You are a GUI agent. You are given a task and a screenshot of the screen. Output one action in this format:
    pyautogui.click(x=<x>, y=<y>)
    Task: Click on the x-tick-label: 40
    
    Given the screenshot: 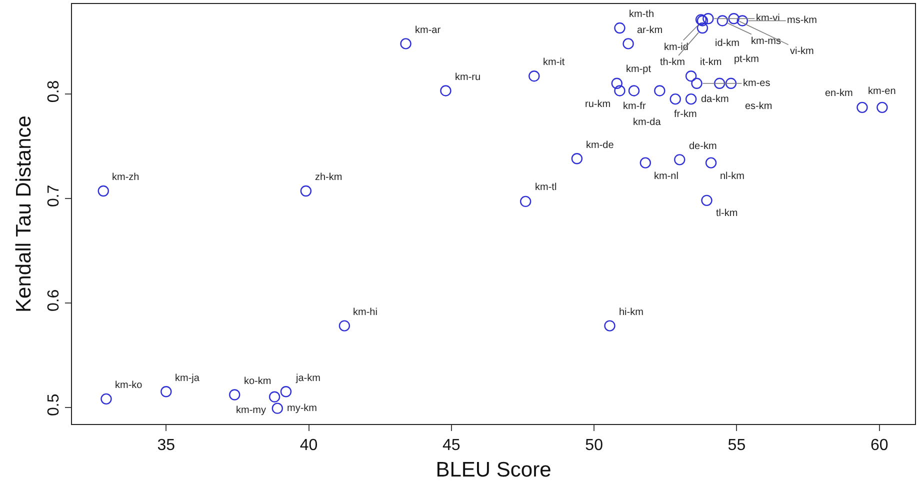 What is the action you would take?
    pyautogui.click(x=309, y=445)
    